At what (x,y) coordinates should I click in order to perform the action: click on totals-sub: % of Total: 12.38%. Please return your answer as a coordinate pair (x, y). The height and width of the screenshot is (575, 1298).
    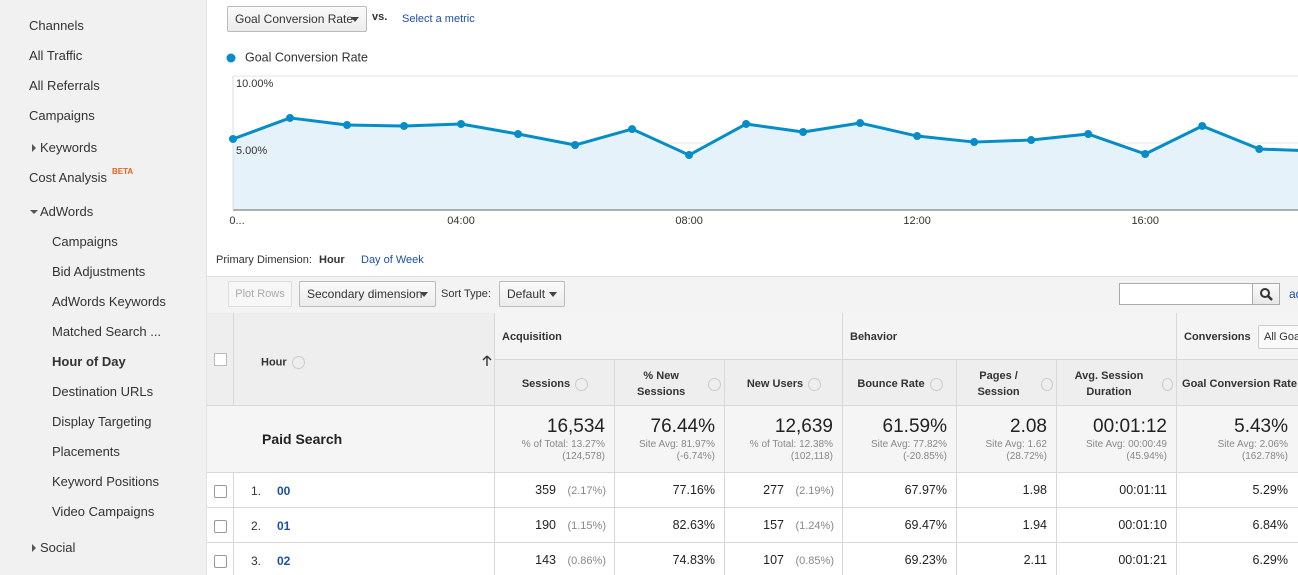
    Looking at the image, I should click on (791, 444).